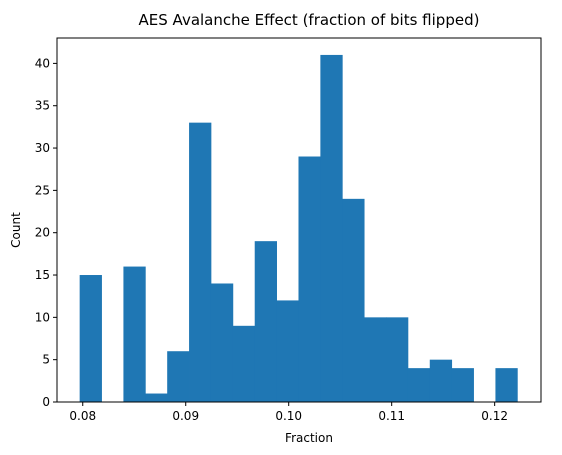 This screenshot has width=562, height=455. What do you see at coordinates (185, 416) in the screenshot?
I see `x-tick-label: 0.09` at bounding box center [185, 416].